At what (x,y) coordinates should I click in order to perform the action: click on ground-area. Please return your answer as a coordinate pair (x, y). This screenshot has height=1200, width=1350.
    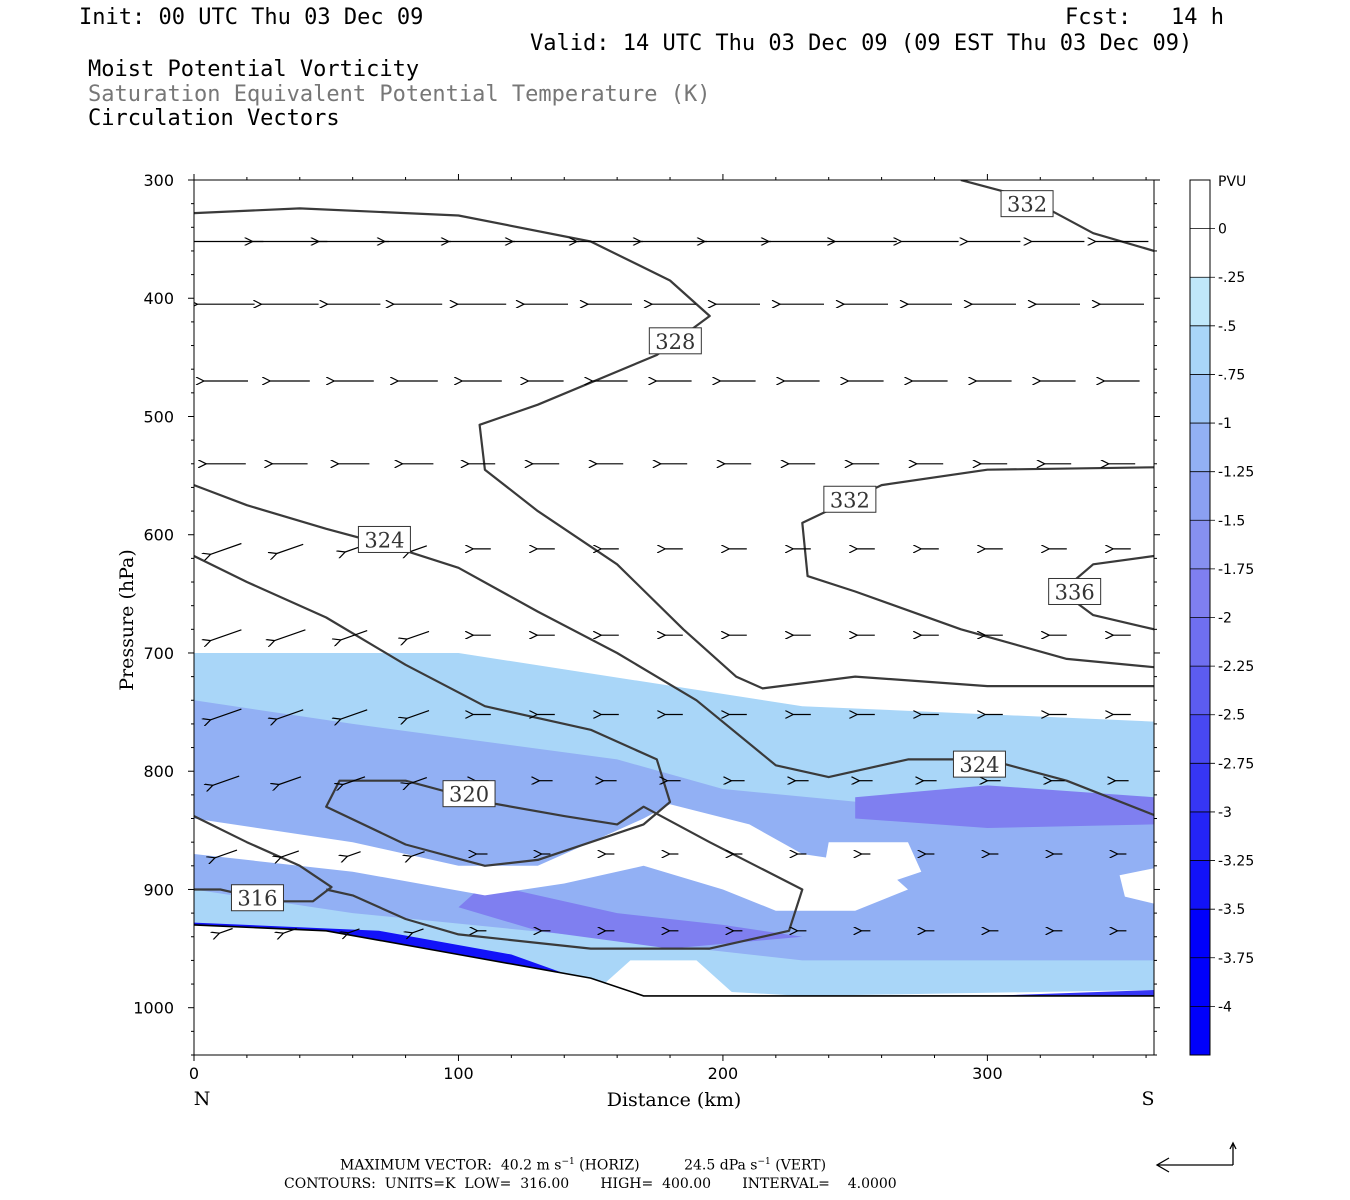
    Looking at the image, I should click on (674, 989).